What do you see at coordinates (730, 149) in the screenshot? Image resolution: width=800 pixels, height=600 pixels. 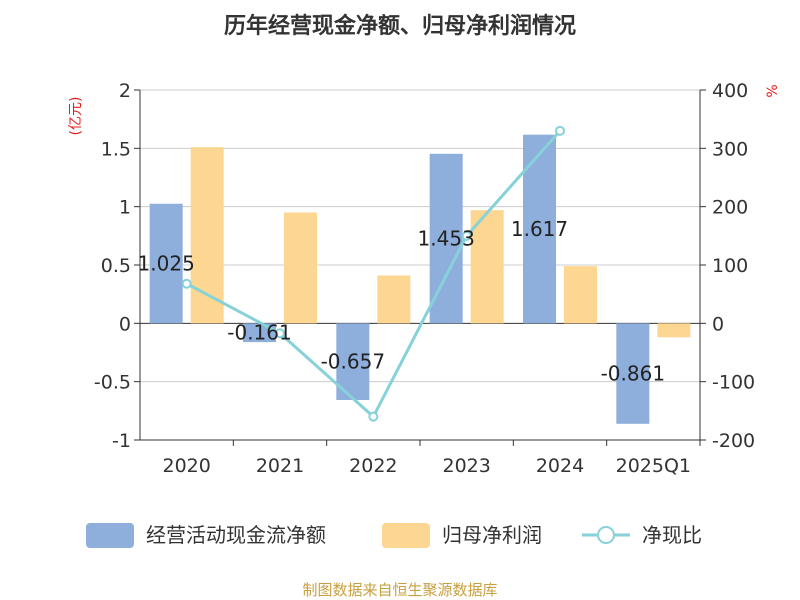 I see `right-tick-label: 300` at bounding box center [730, 149].